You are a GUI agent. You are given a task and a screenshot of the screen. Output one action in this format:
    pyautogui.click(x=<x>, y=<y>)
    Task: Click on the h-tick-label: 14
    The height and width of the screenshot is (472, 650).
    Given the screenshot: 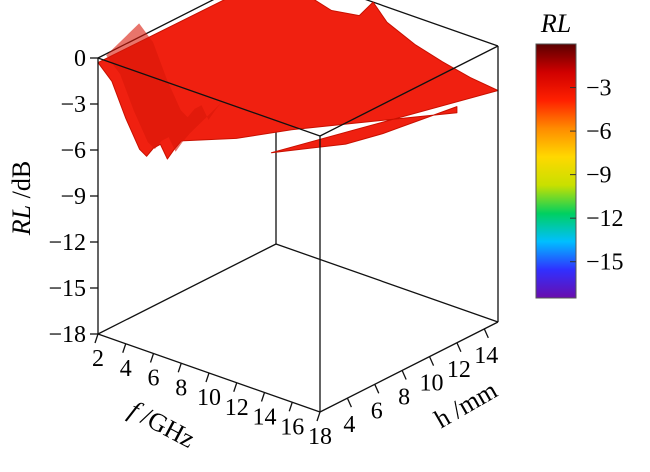 What is the action you would take?
    pyautogui.click(x=486, y=356)
    